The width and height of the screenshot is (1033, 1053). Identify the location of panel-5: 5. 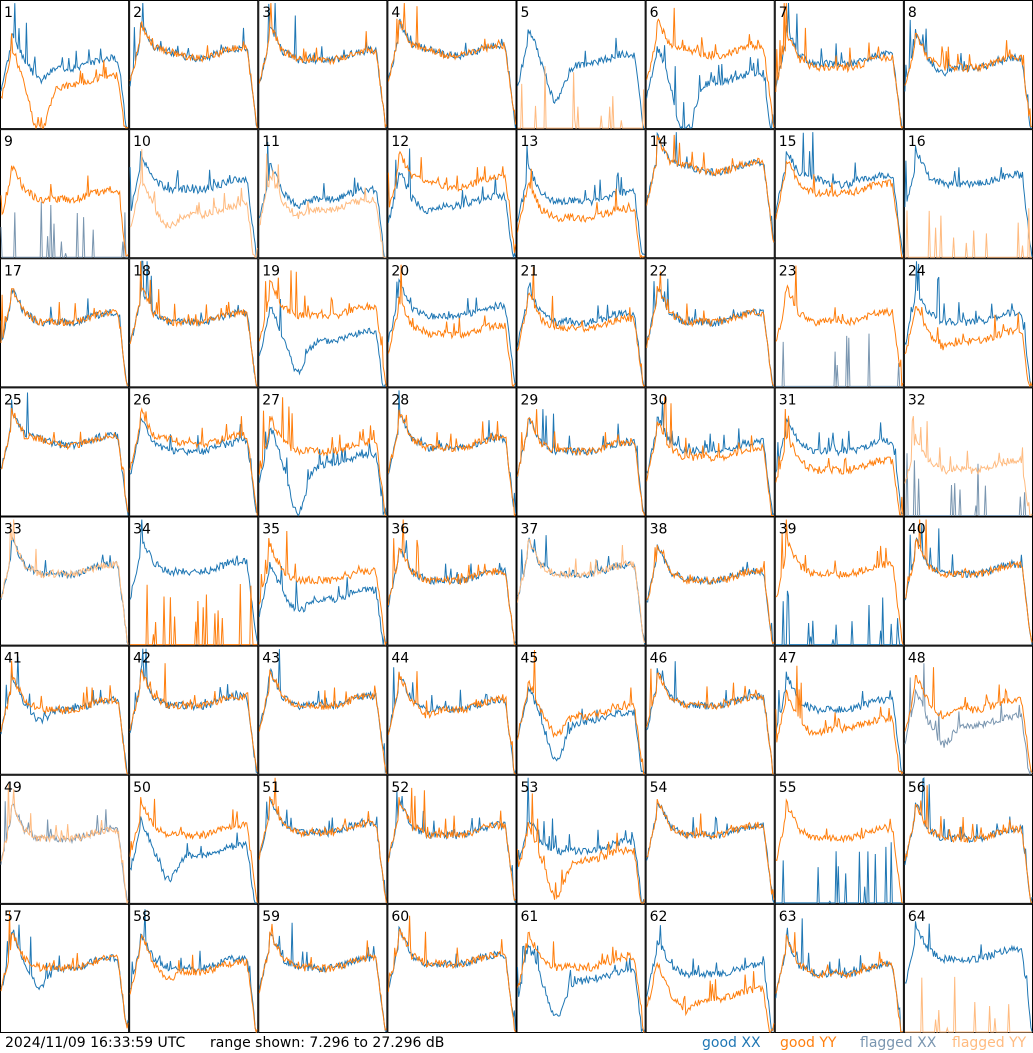
(581, 65).